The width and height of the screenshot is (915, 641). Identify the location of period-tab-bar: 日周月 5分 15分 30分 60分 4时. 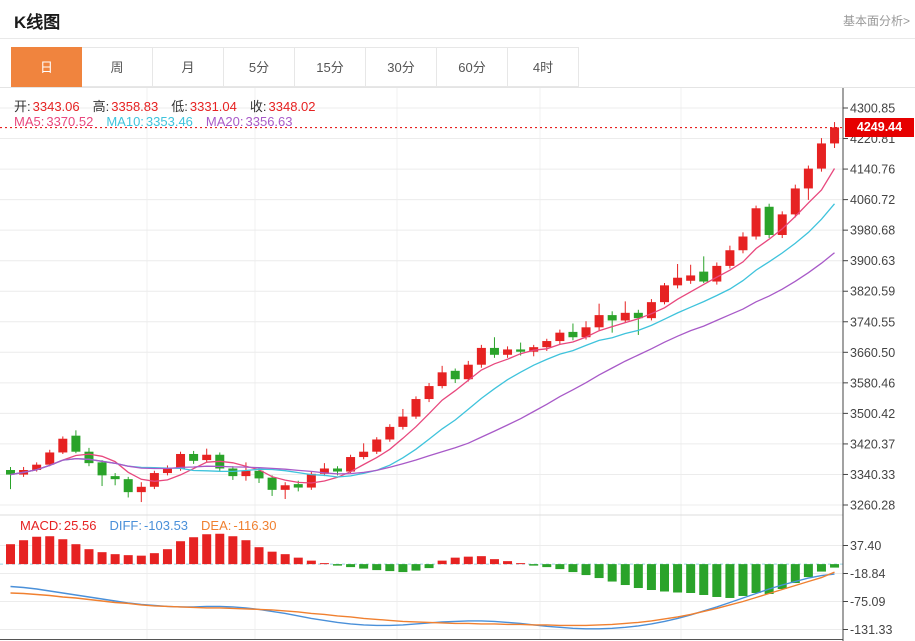
(457, 67).